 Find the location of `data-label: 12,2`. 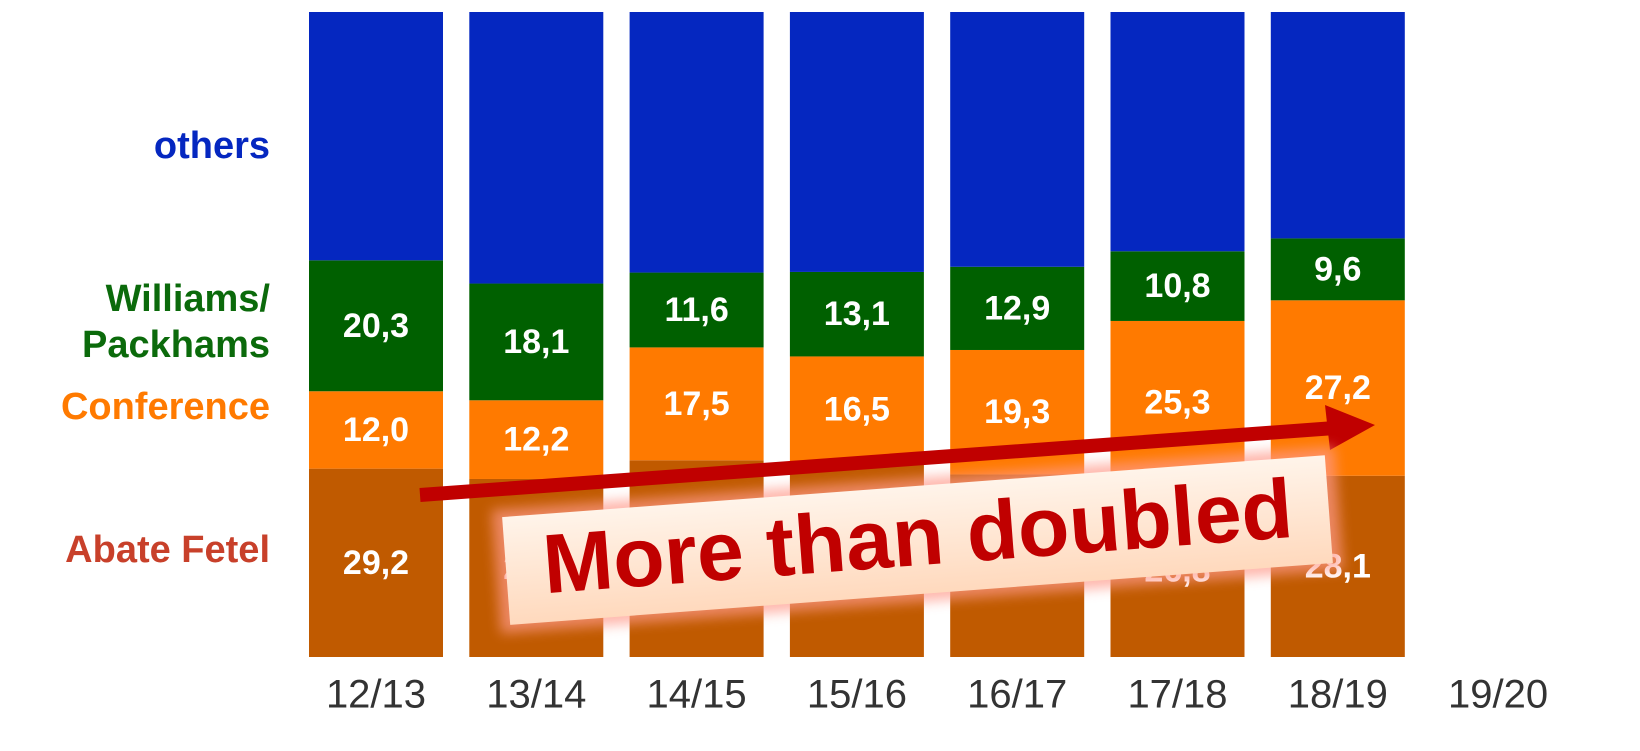

data-label: 12,2 is located at coordinates (536, 440).